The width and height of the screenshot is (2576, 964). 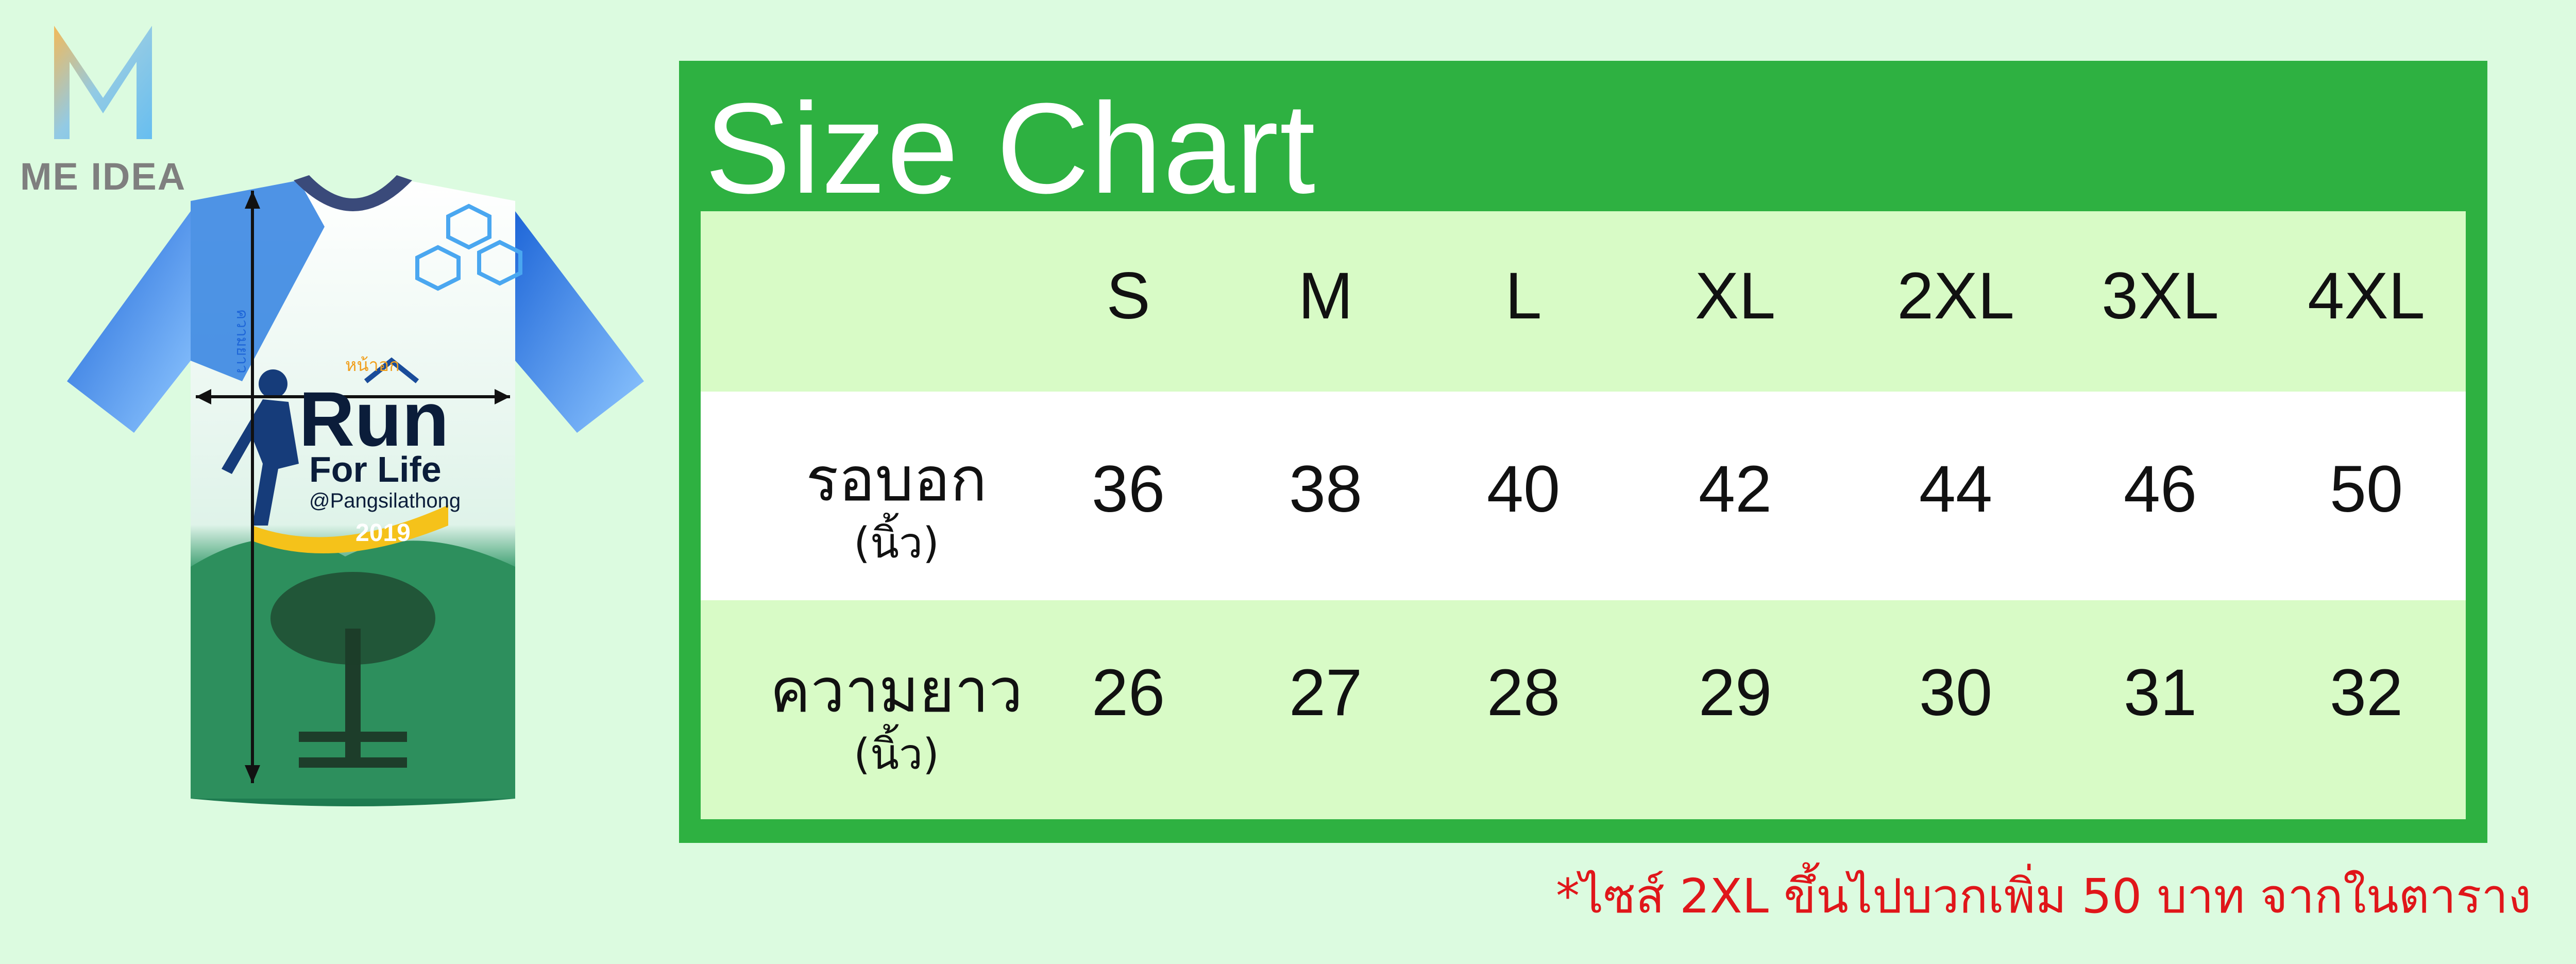 I want to click on length-row-header: ความยาว (นิ้ว), so click(x=896, y=716).